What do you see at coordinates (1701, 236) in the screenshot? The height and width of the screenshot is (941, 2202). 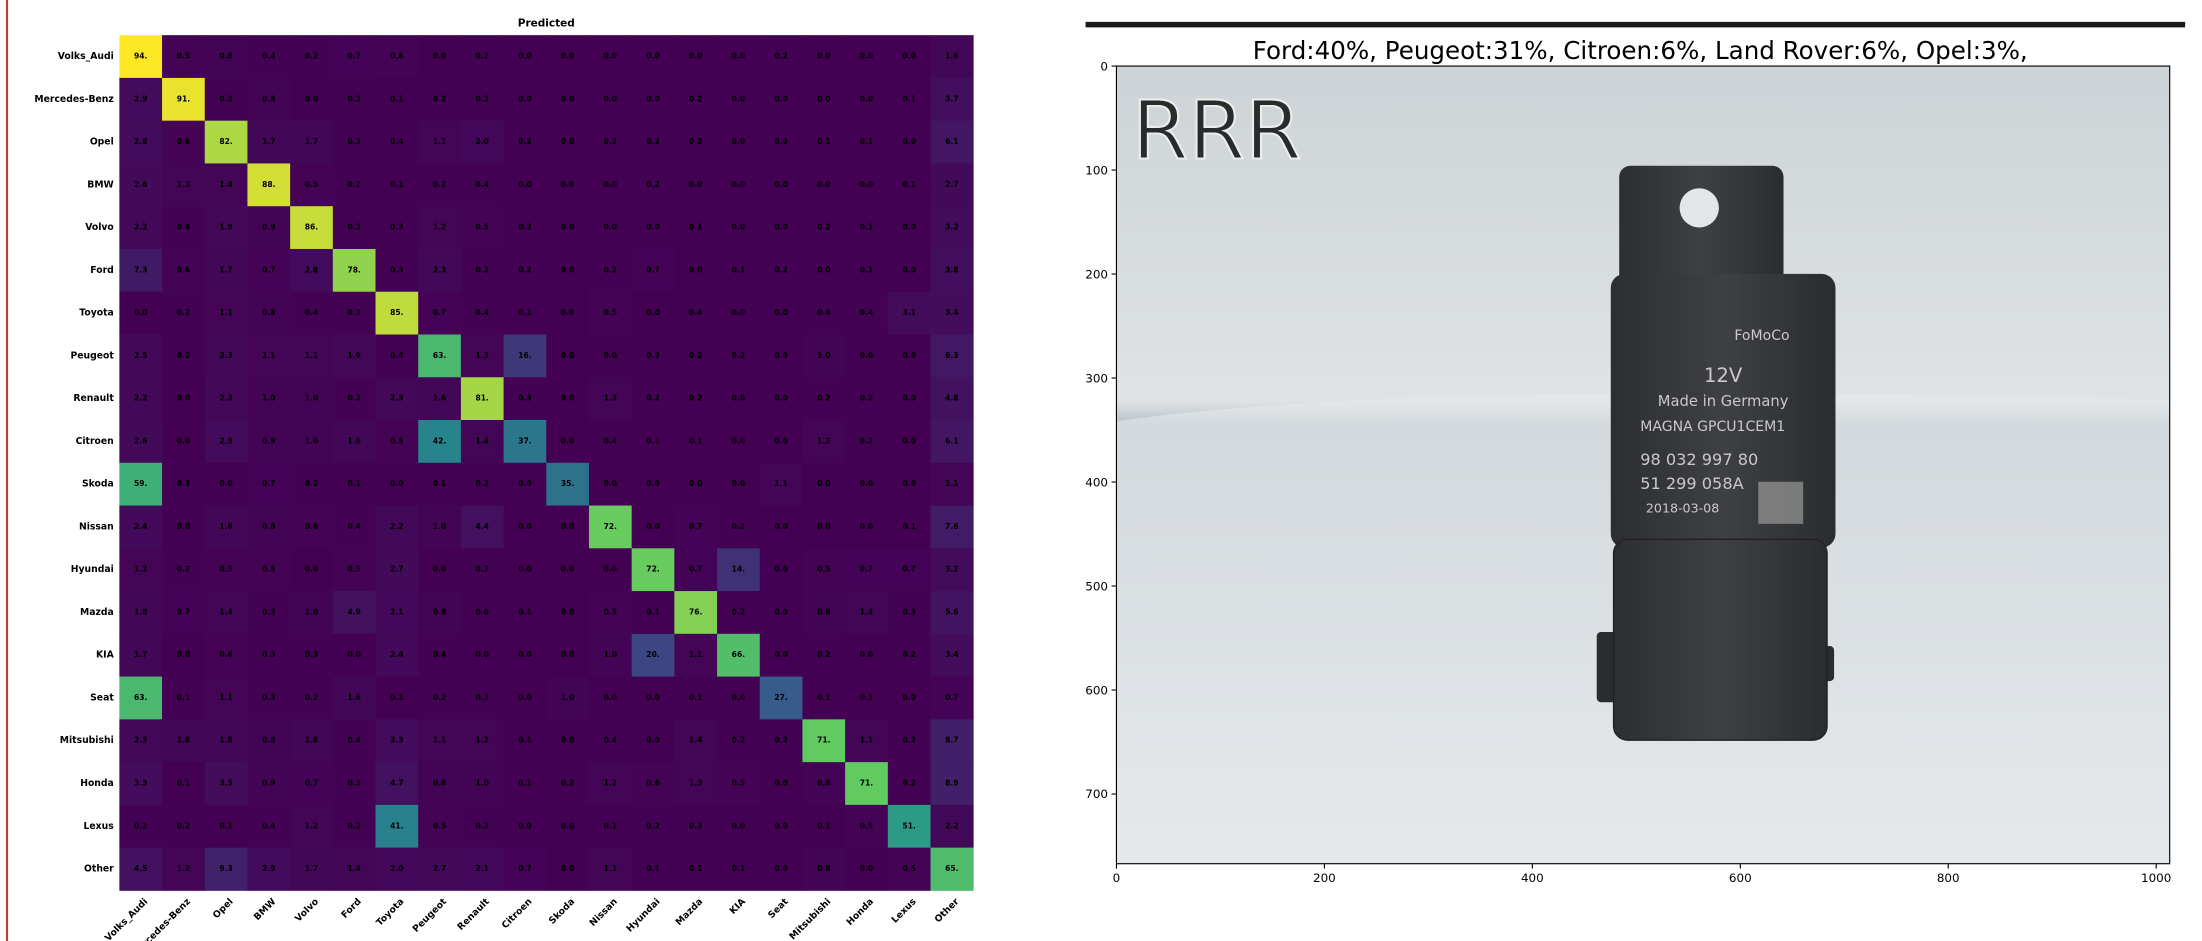 I see `device-tab` at bounding box center [1701, 236].